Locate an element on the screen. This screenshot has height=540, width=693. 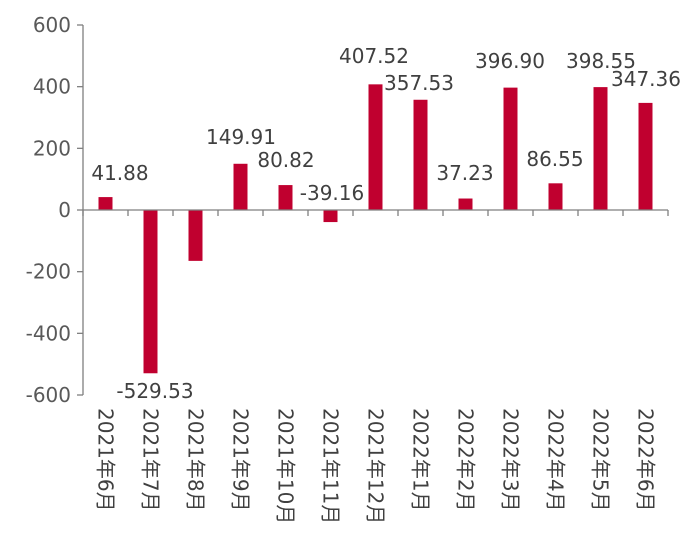
x-axis is located at coordinates (375, 212).